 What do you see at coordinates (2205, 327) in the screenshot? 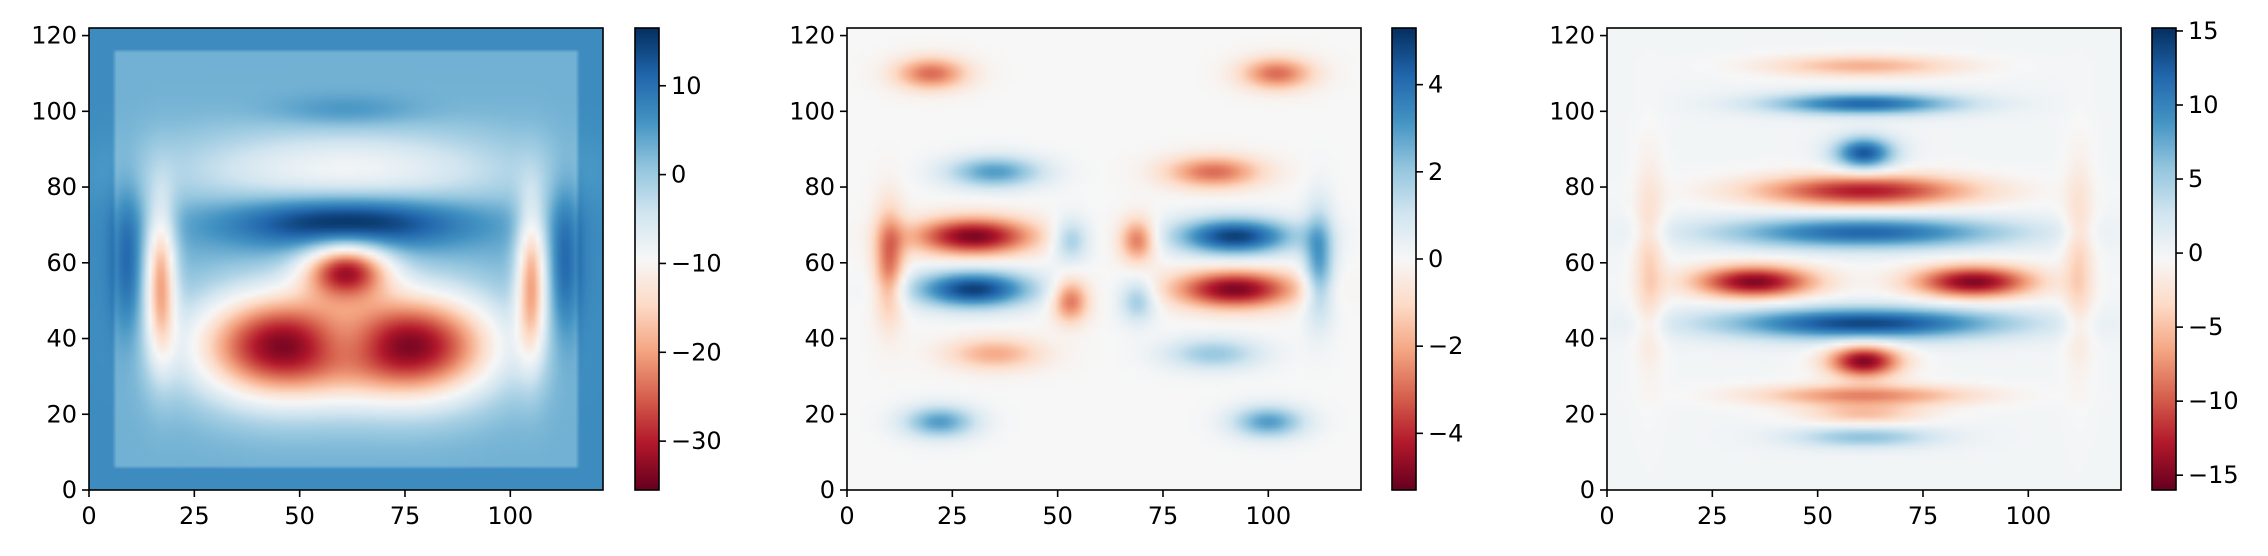
I see `colorbar-tick-label: −5` at bounding box center [2205, 327].